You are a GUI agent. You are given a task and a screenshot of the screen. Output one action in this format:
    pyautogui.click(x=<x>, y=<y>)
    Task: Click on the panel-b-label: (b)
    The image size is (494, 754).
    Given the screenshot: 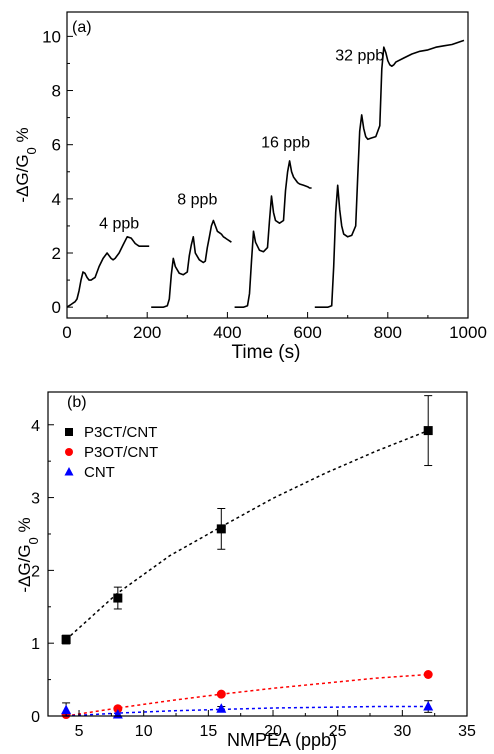 What is the action you would take?
    pyautogui.click(x=77, y=402)
    